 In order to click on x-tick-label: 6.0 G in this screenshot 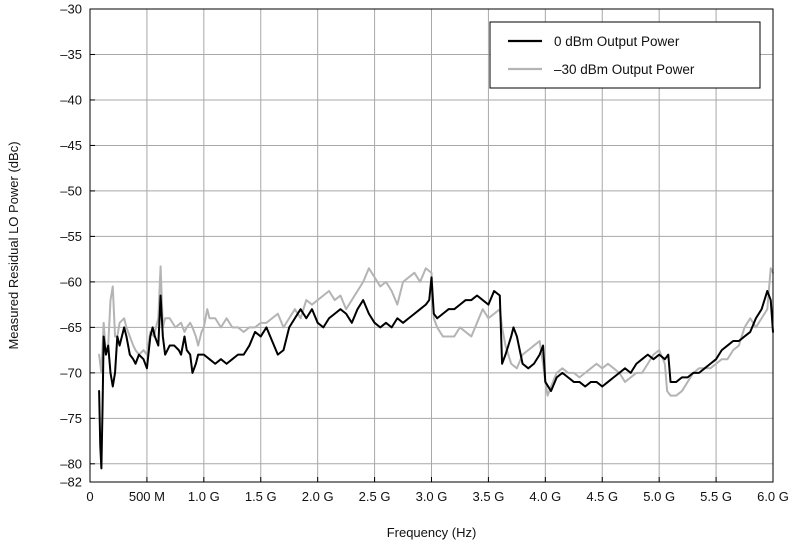, I will do `click(773, 496)`.